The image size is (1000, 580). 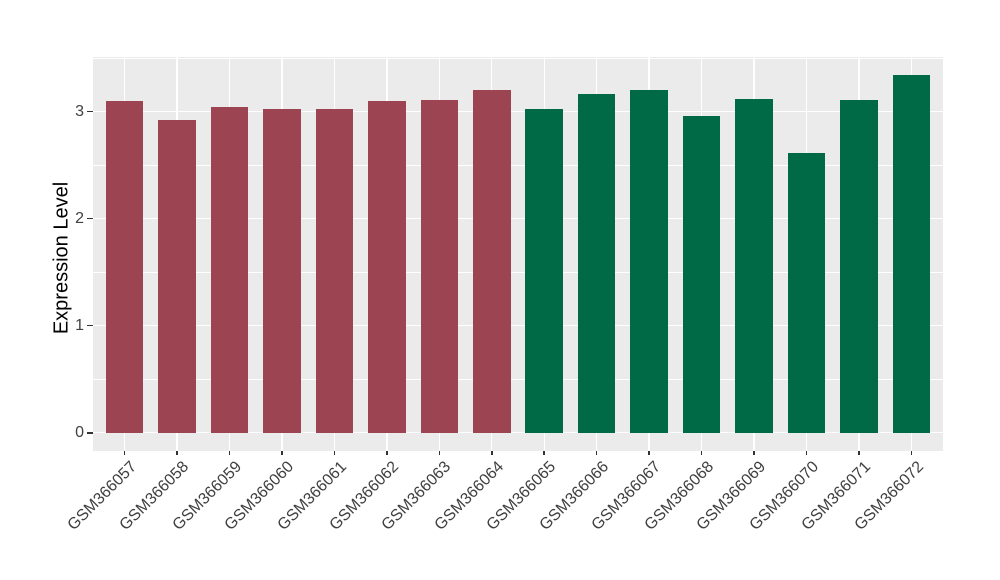 What do you see at coordinates (649, 261) in the screenshot?
I see `bar-GSM366067` at bounding box center [649, 261].